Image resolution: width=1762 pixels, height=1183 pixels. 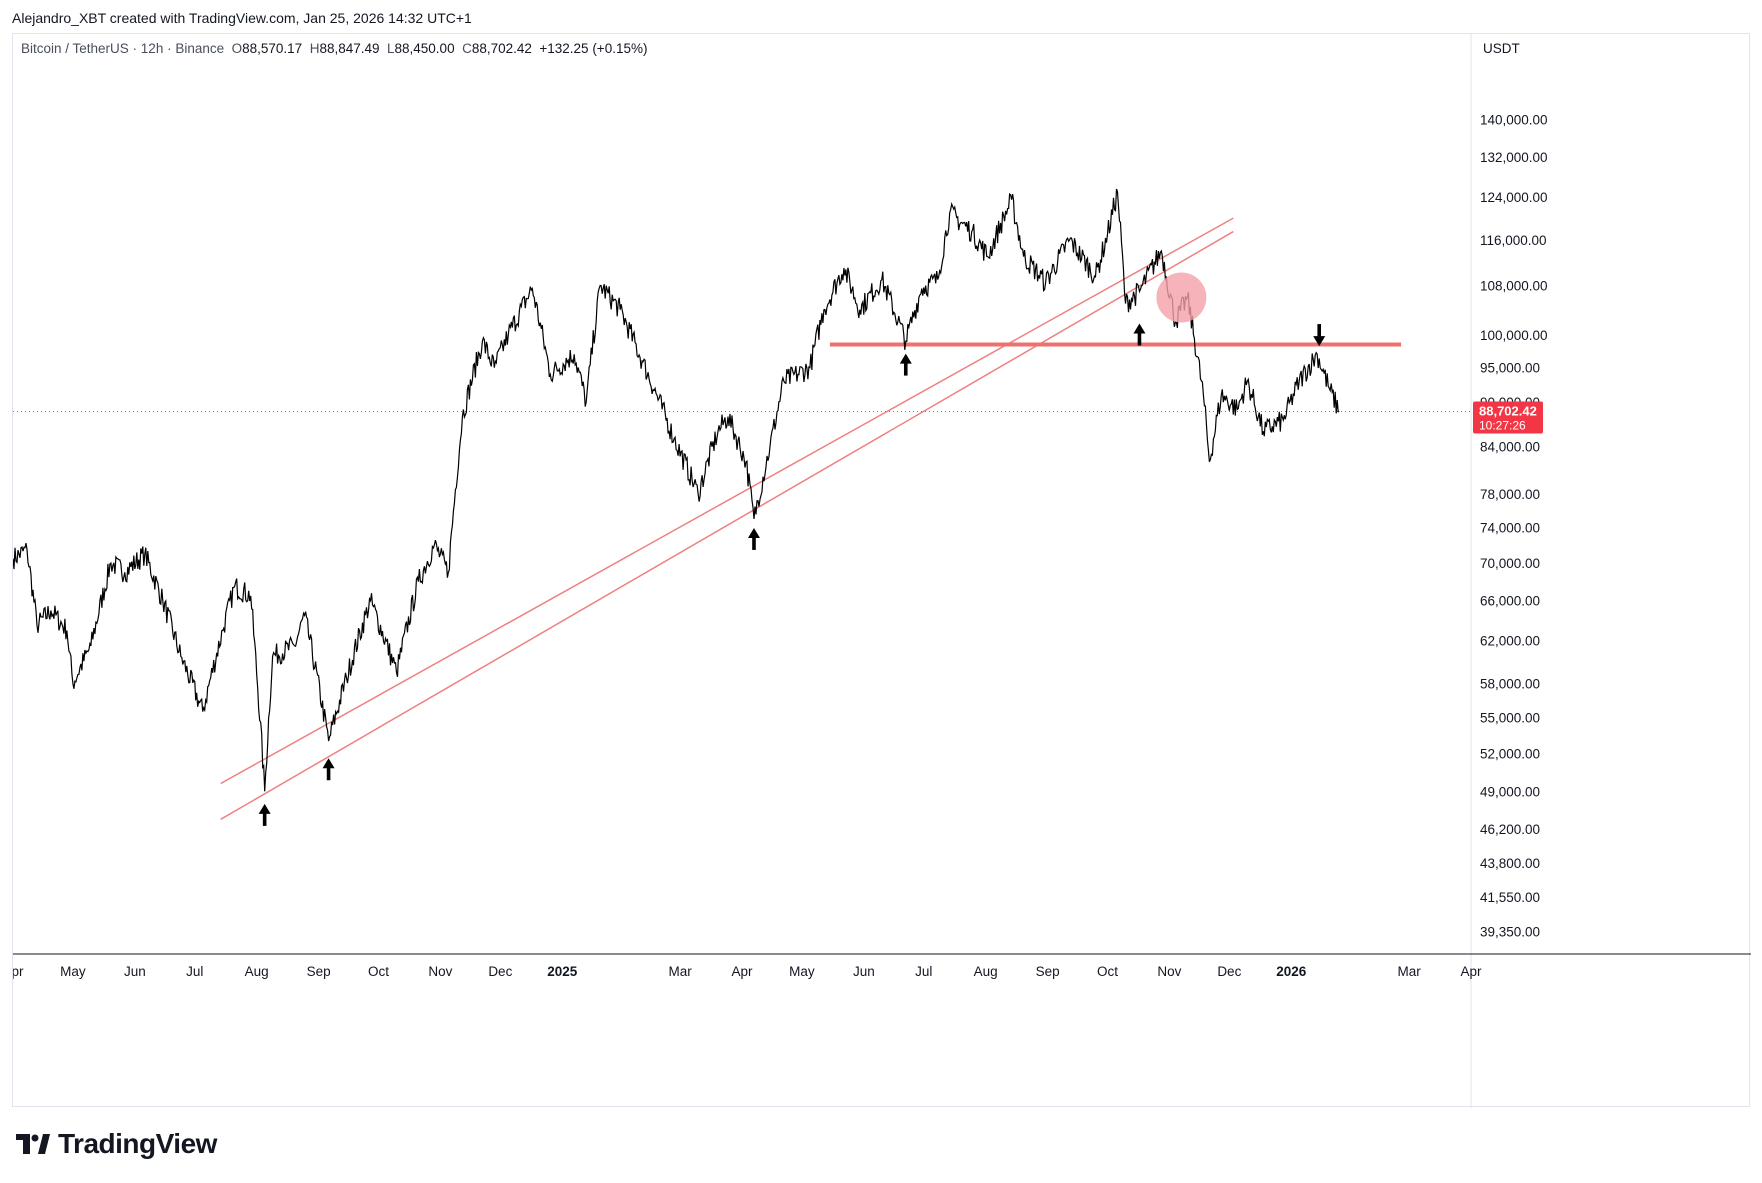 I want to click on high-label: H, so click(x=315, y=48).